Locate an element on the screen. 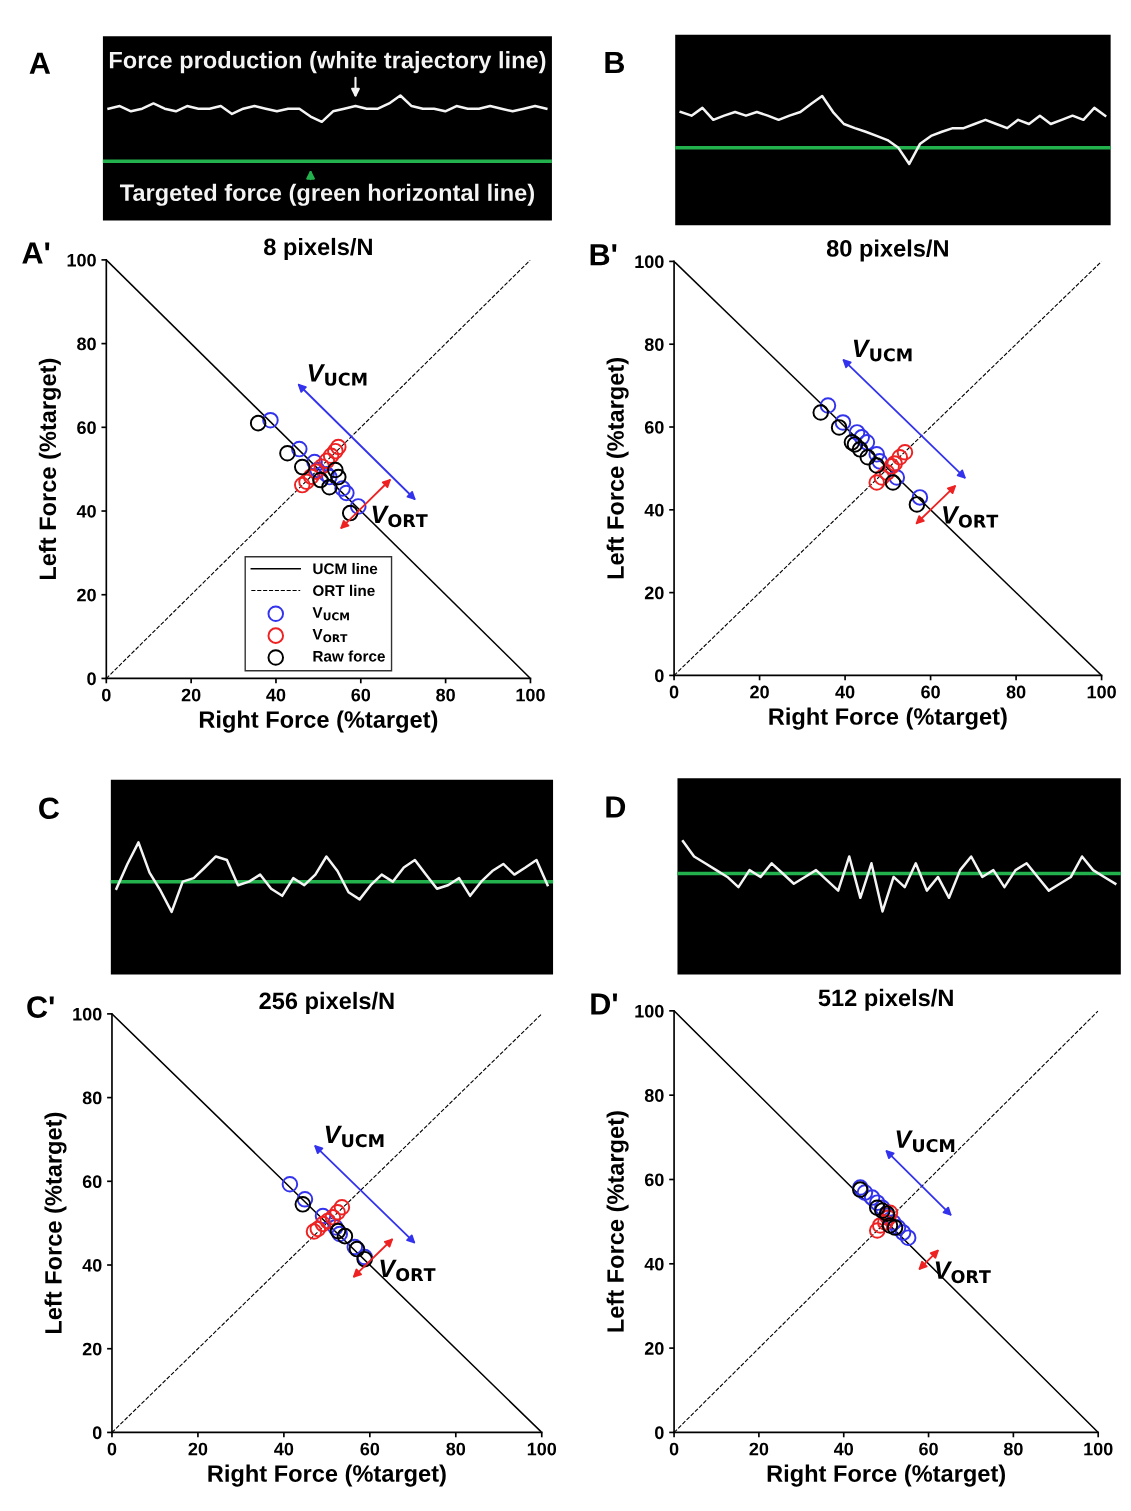  chart-title: D is located at coordinates (616, 807).